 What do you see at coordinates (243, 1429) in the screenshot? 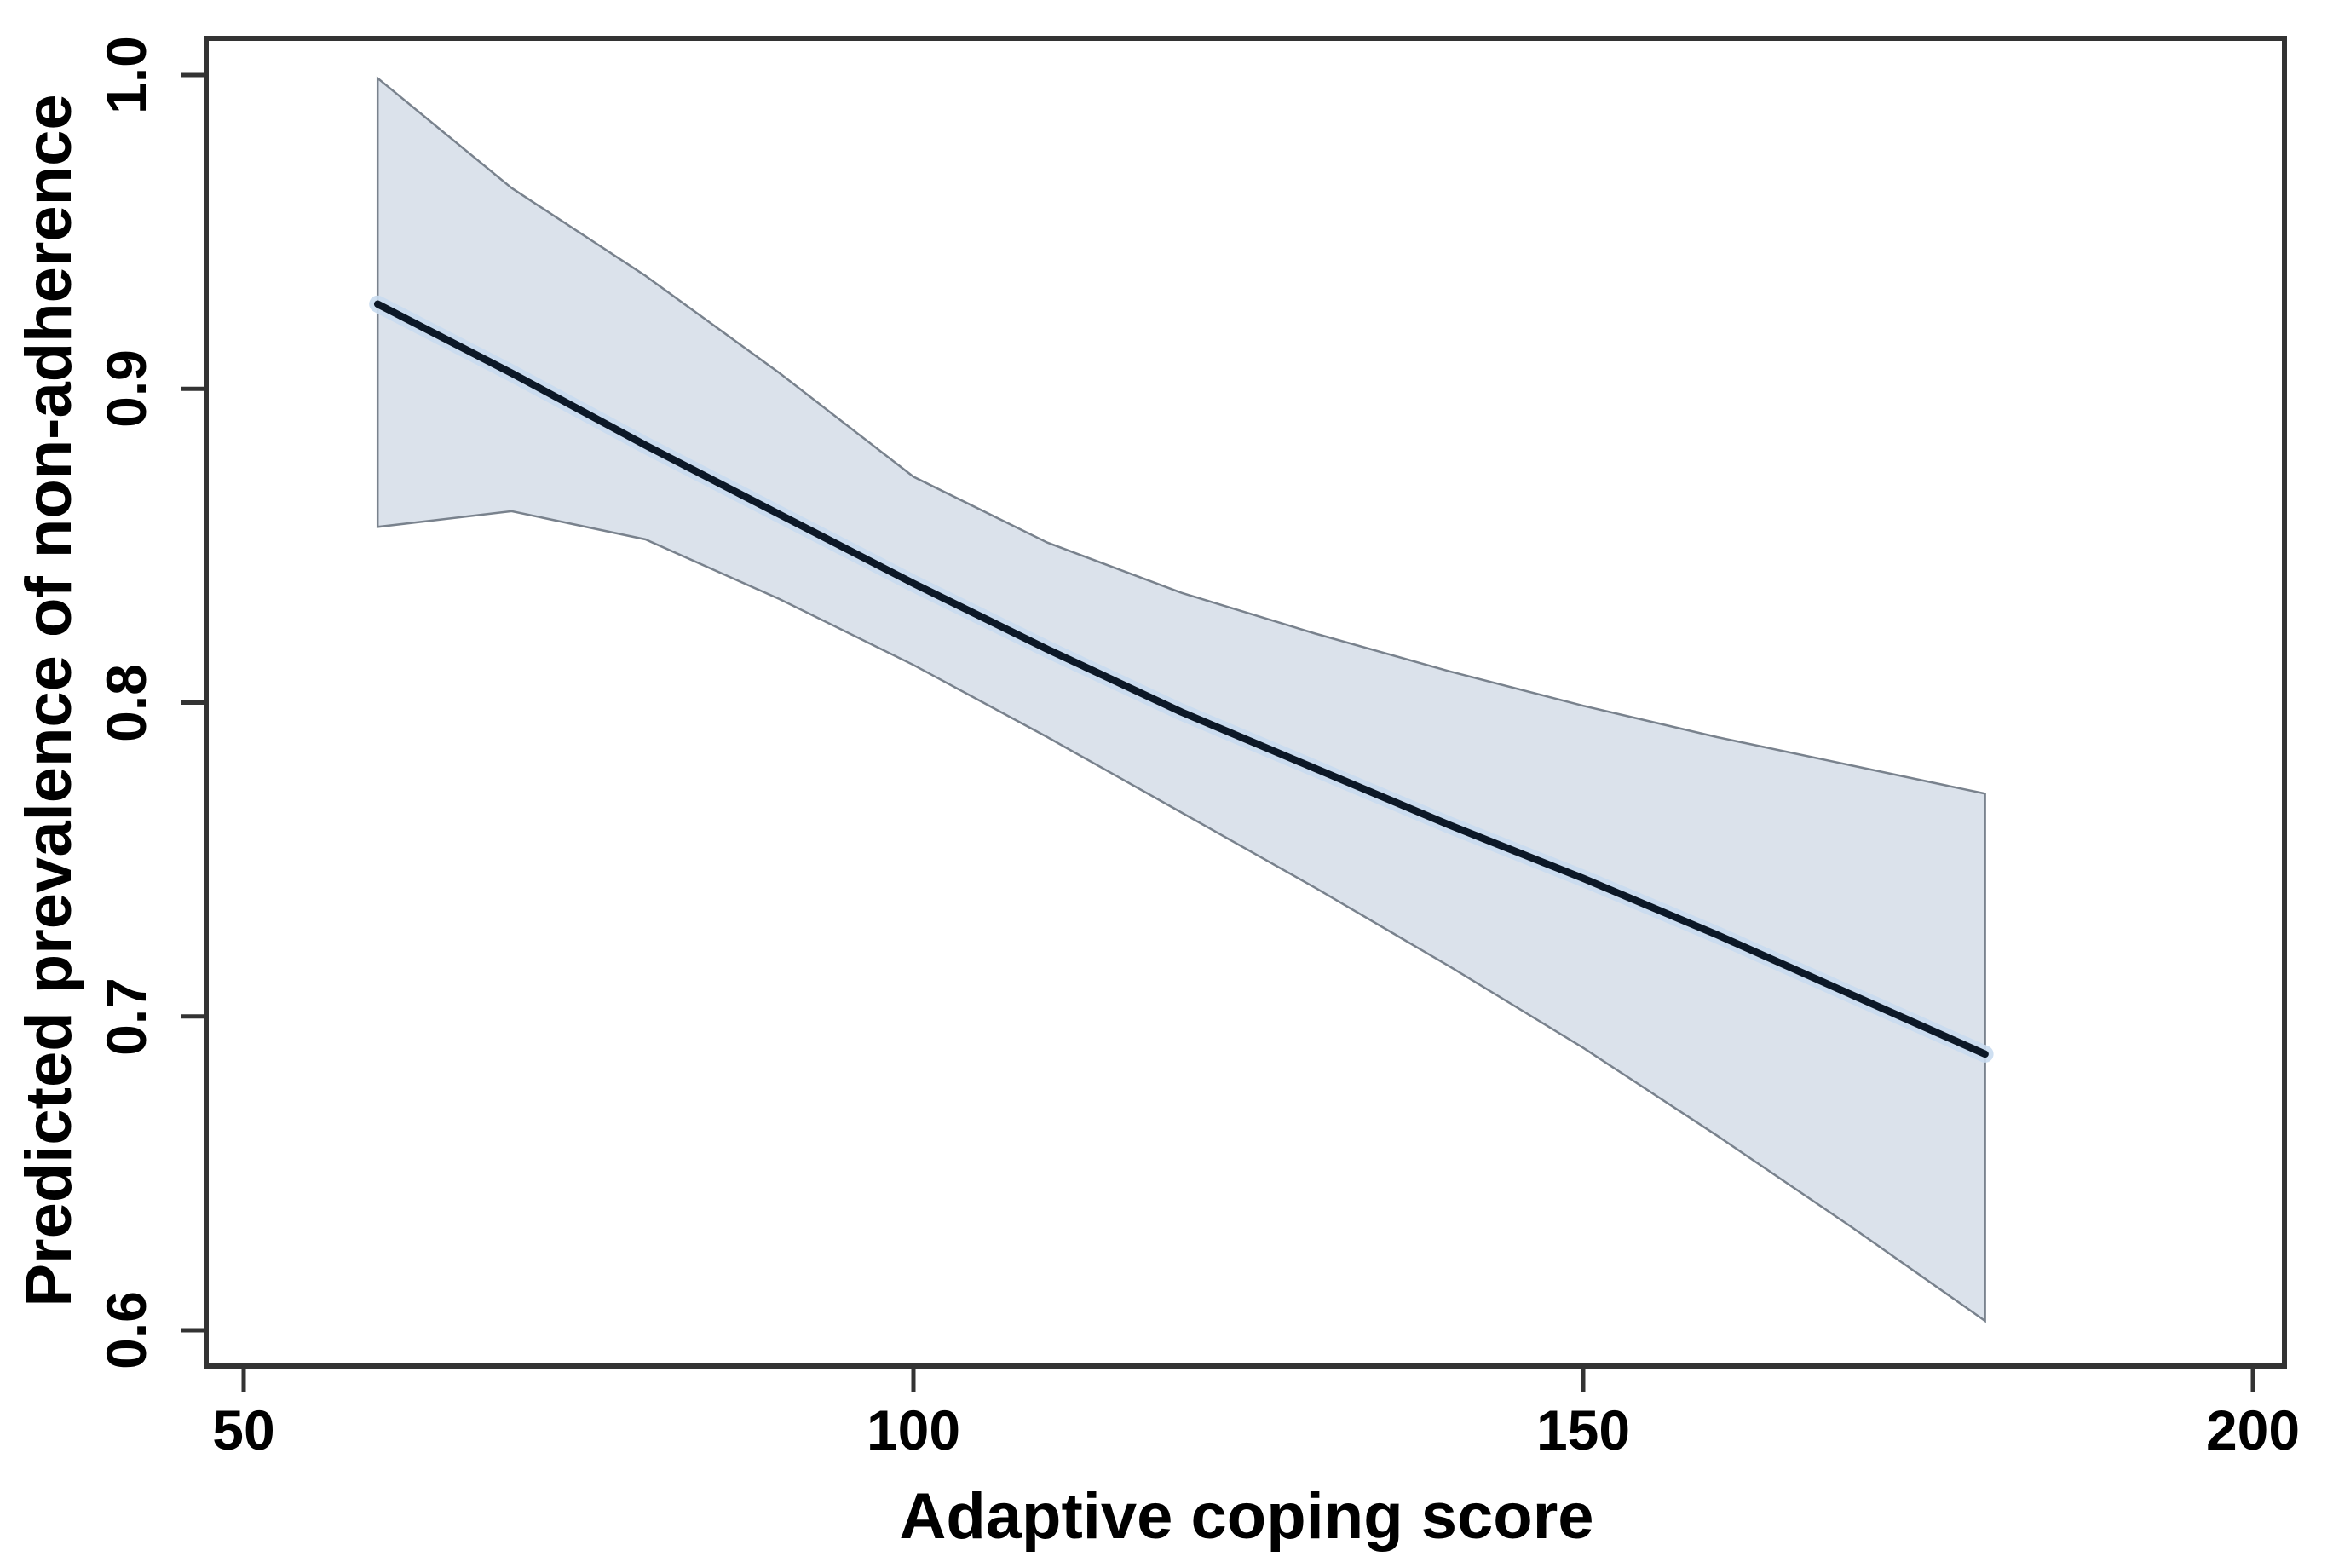
I see `x-tick-label: 50` at bounding box center [243, 1429].